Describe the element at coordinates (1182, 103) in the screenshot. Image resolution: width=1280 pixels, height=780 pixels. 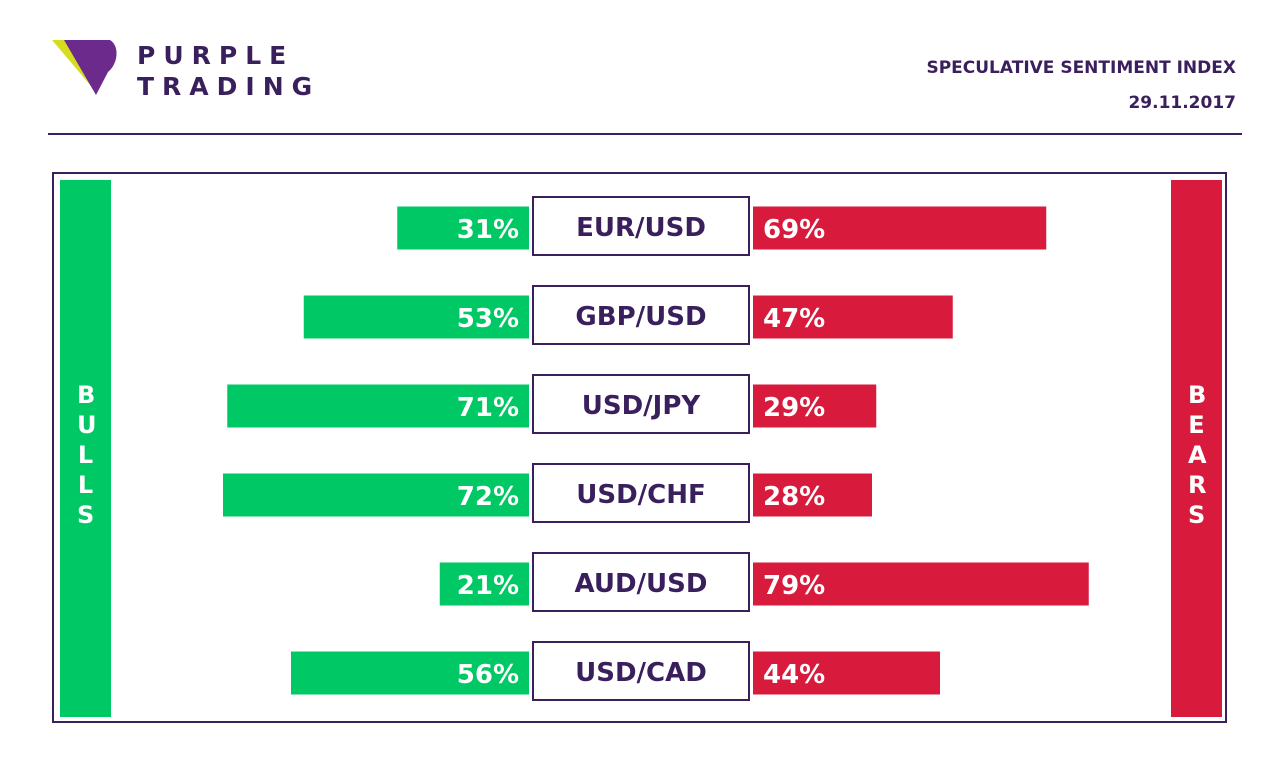
I see `report-date: 29.11.2017` at that location.